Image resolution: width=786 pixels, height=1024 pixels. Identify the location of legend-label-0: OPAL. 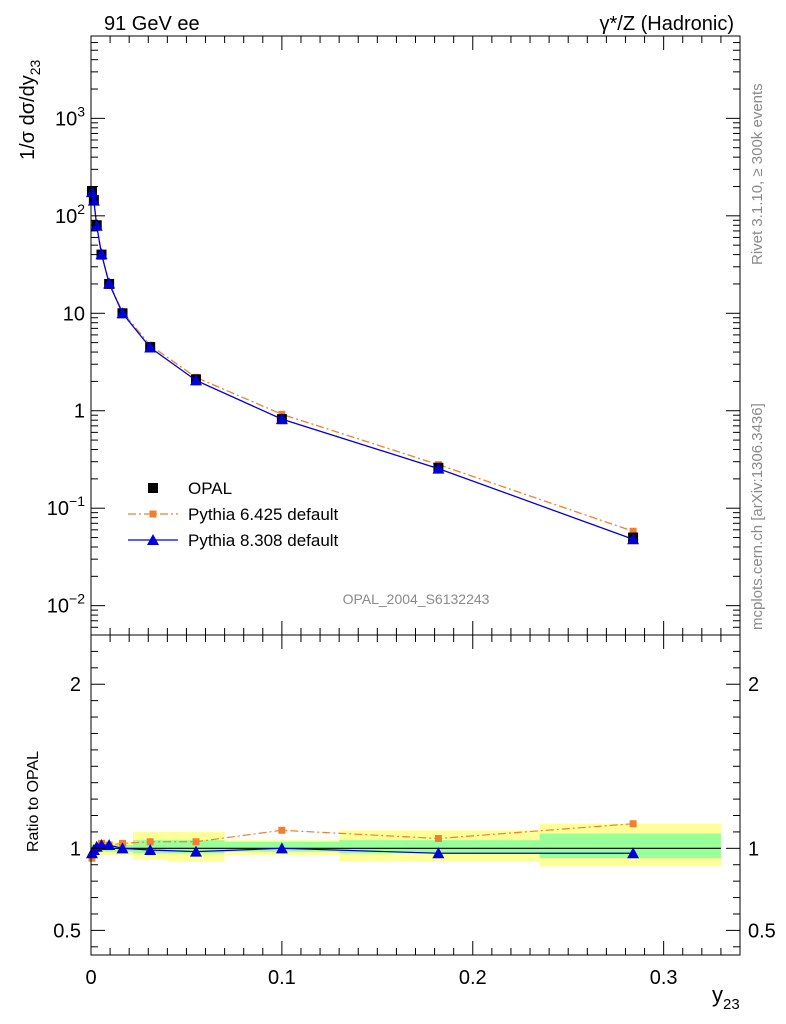
(210, 488).